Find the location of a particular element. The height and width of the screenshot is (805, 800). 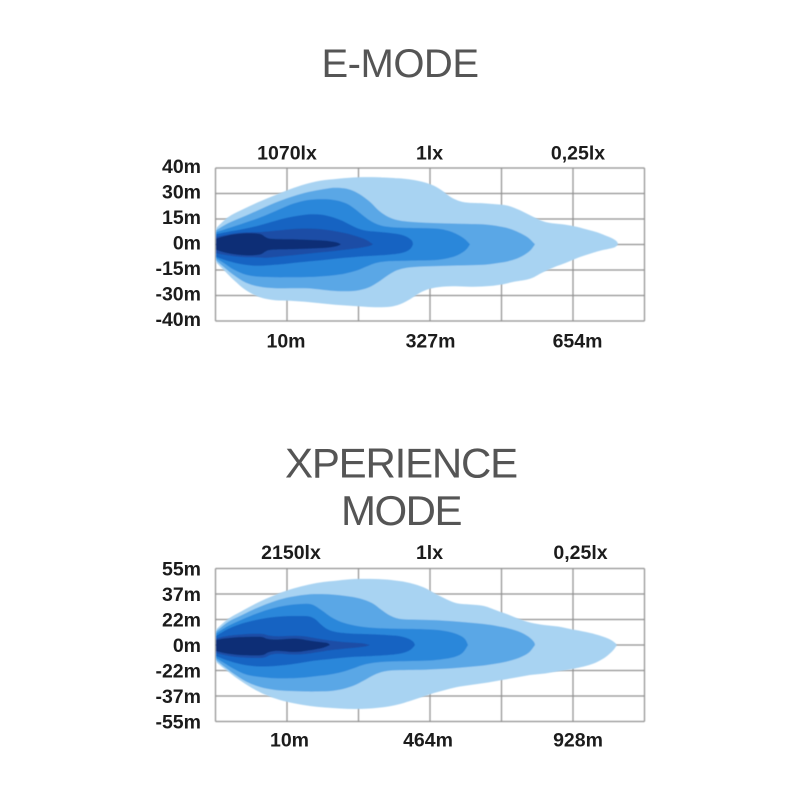

svg-text: E-MODE is located at coordinates (400, 64).